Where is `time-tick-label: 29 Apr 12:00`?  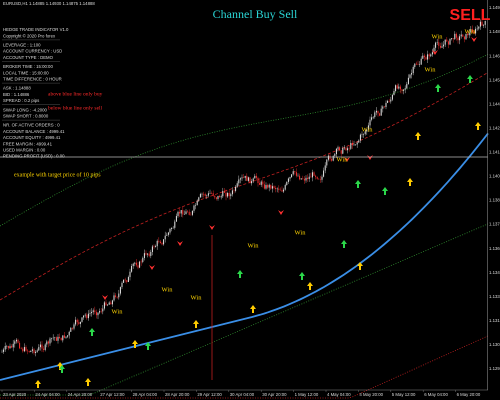
time-tick-label: 29 Apr 12:00 is located at coordinates (209, 394).